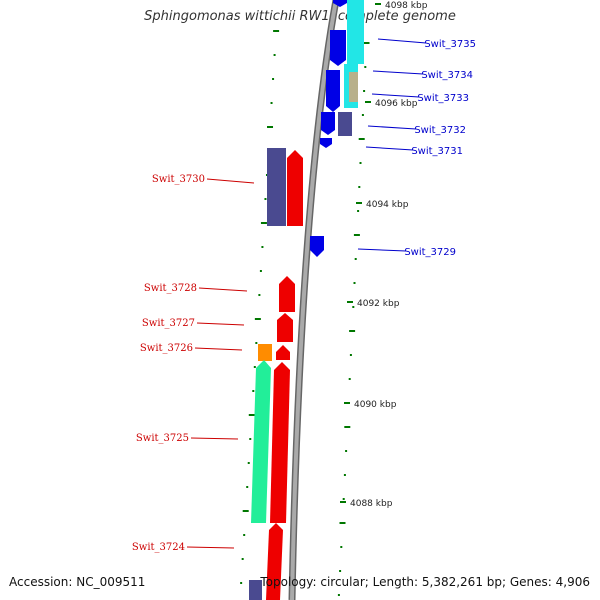  Describe the element at coordinates (406, 6) in the screenshot. I see `scale-label: 4098 kbp` at that location.